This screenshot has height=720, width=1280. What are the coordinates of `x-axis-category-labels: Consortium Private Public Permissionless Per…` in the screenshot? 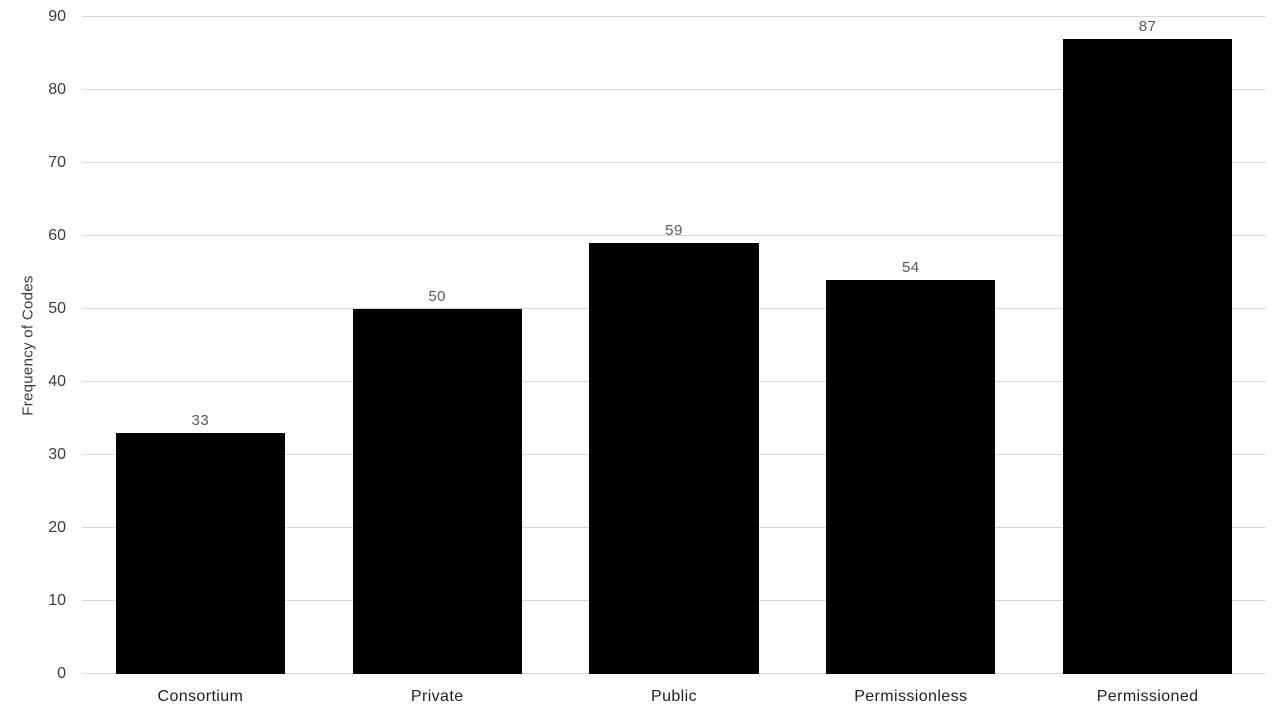 It's located at (674, 697).